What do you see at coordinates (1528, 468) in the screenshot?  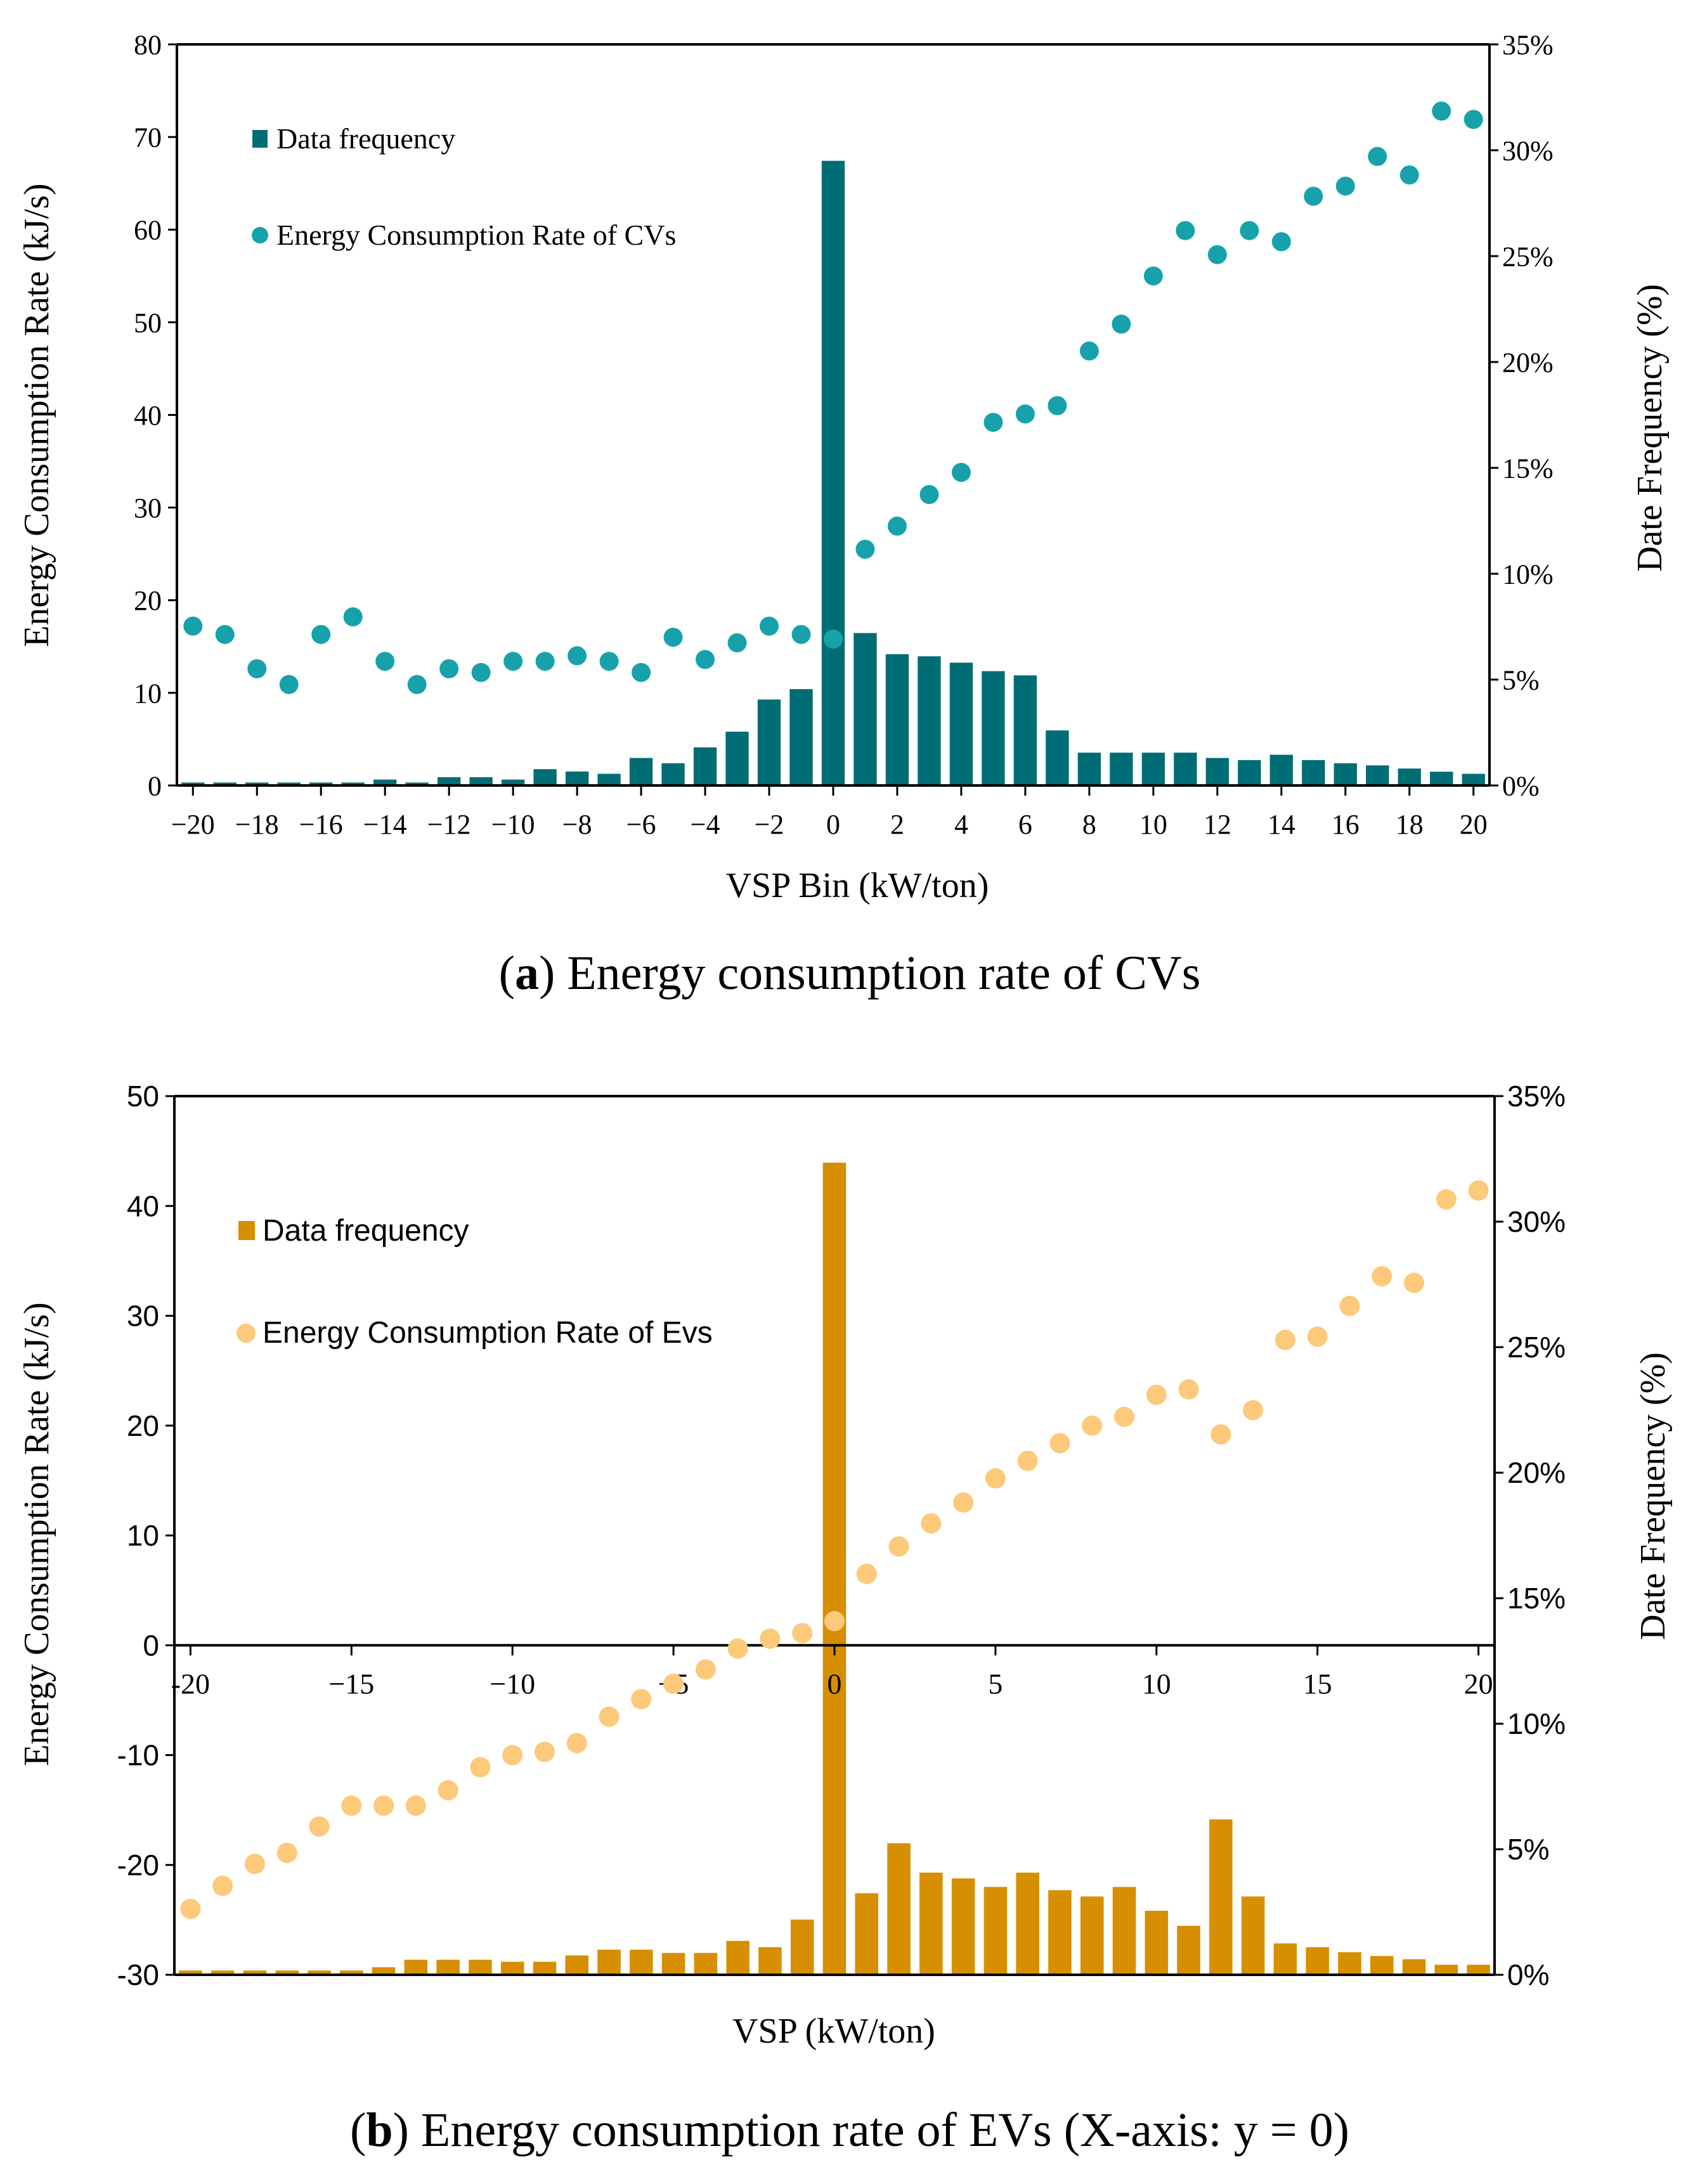 I see `right-tick-label: 15%` at bounding box center [1528, 468].